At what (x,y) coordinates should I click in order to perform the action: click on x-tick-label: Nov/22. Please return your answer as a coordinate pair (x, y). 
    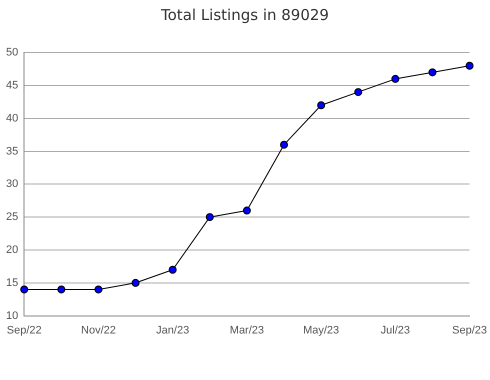
    Looking at the image, I should click on (98, 330).